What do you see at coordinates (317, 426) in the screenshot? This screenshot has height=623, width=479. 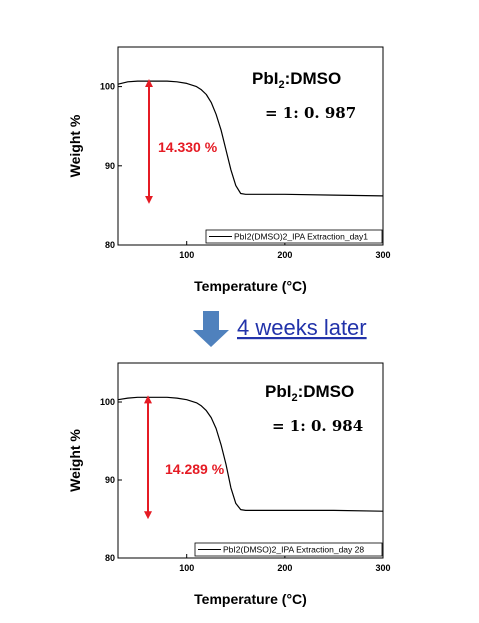 I see `ratio-label: = 1: 0. 984` at bounding box center [317, 426].